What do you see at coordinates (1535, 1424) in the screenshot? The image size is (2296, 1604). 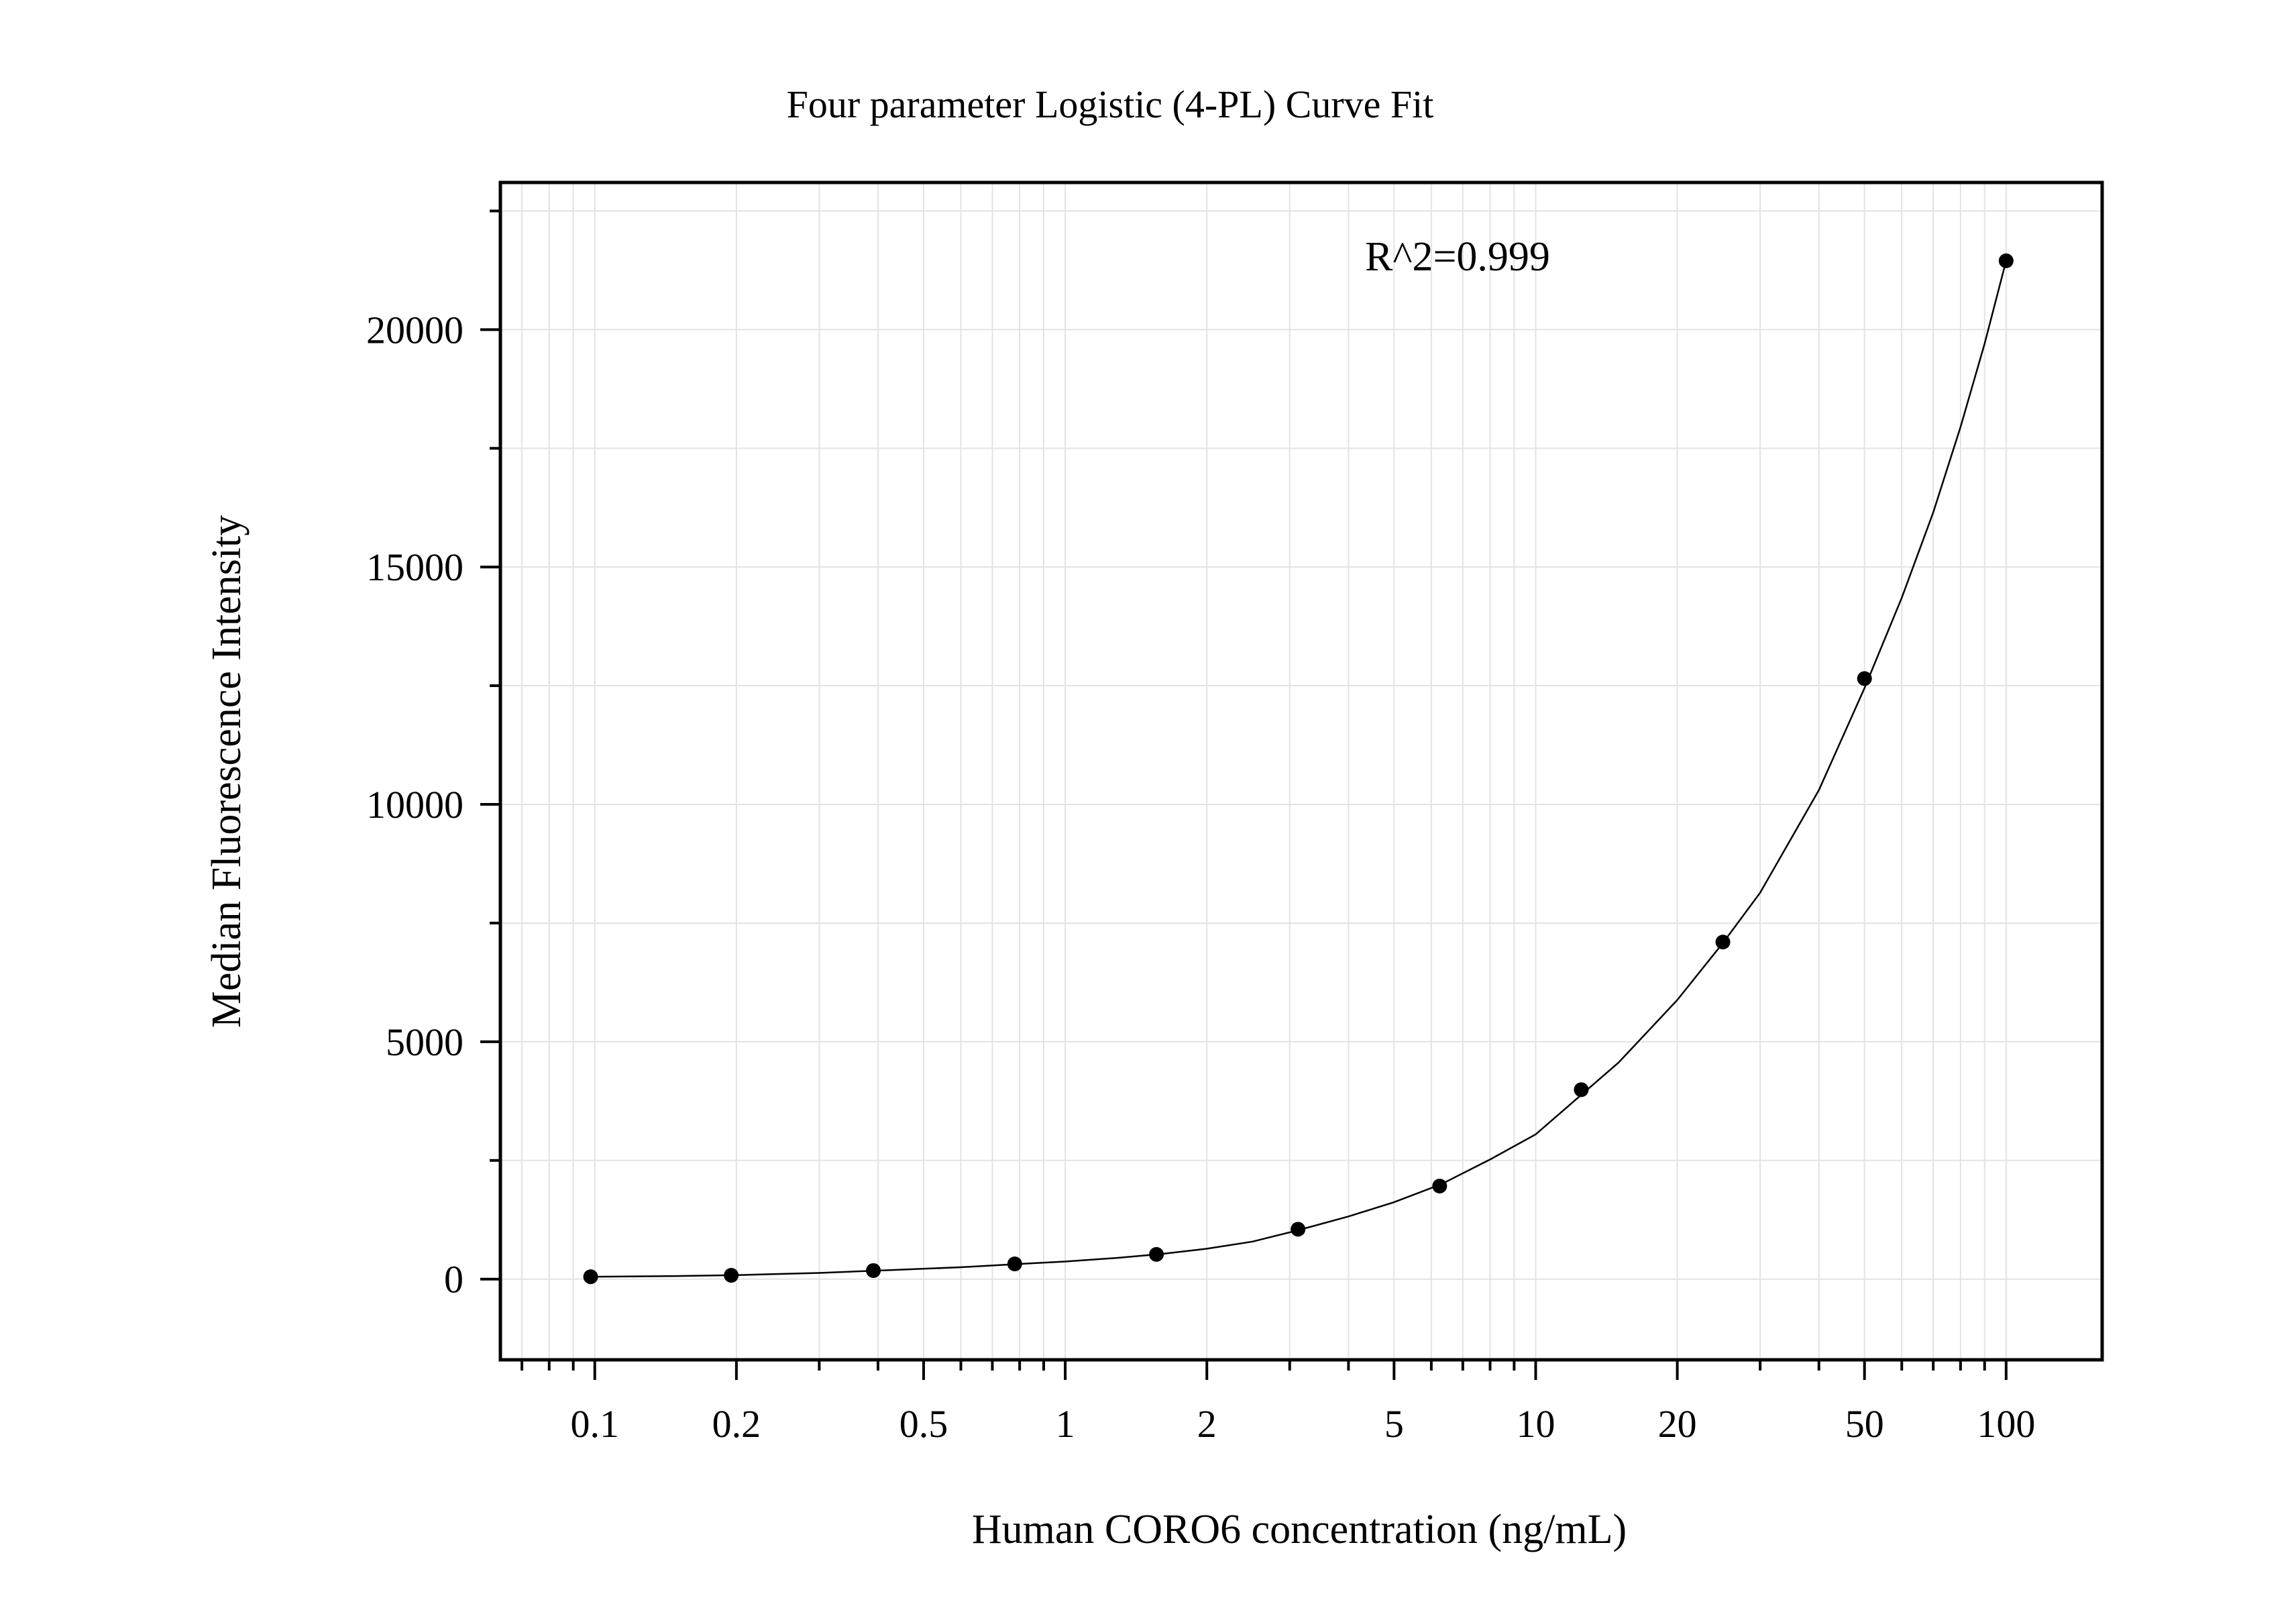 I see `x-tick-label: 10` at bounding box center [1535, 1424].